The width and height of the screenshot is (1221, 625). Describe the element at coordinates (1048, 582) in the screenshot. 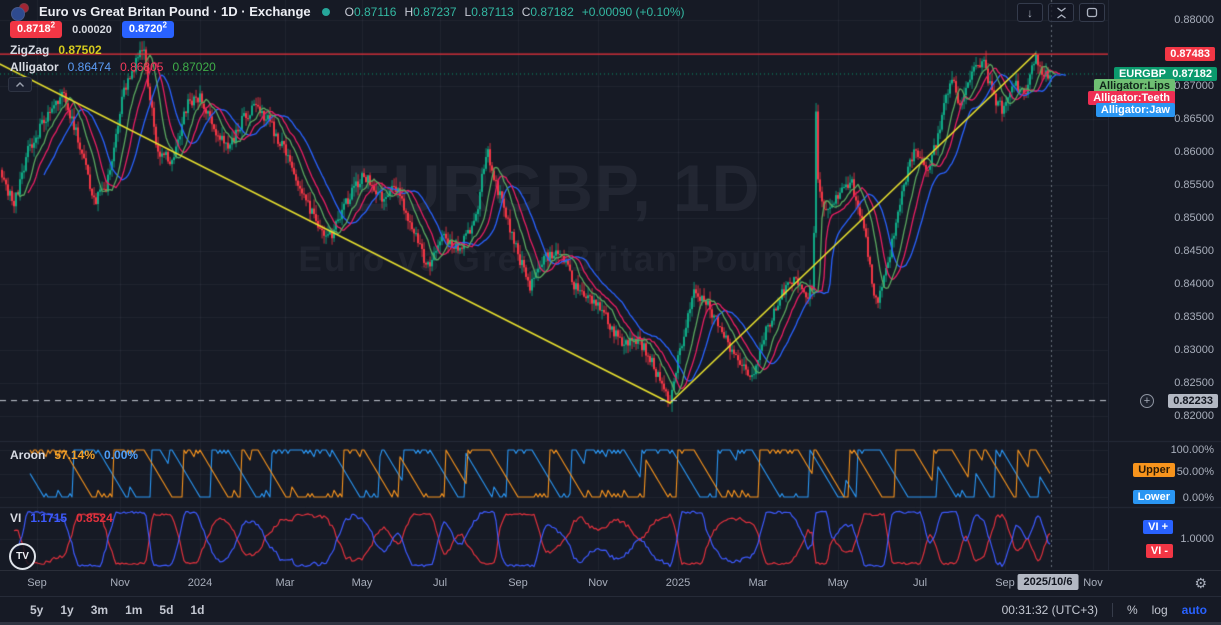

I see `current-date-badge: 2025/10/6` at that location.